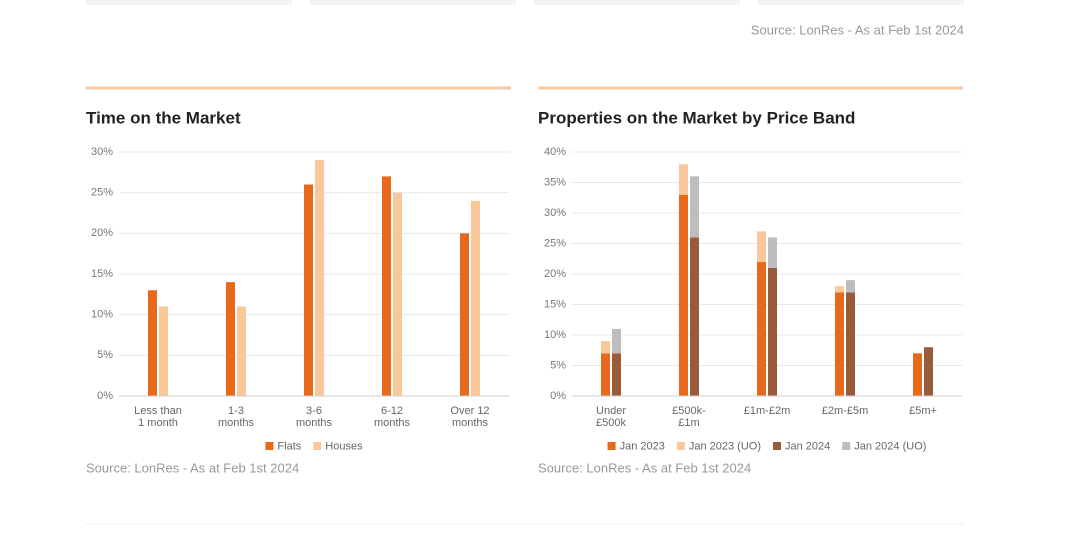 The height and width of the screenshot is (540, 1080). Describe the element at coordinates (314, 417) in the screenshot. I see `x-tick-label: 3-6 months` at that location.